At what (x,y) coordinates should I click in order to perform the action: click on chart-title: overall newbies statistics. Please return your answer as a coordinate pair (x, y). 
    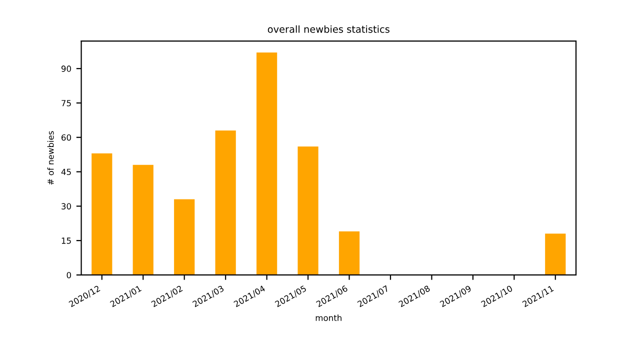
    Looking at the image, I should click on (329, 29).